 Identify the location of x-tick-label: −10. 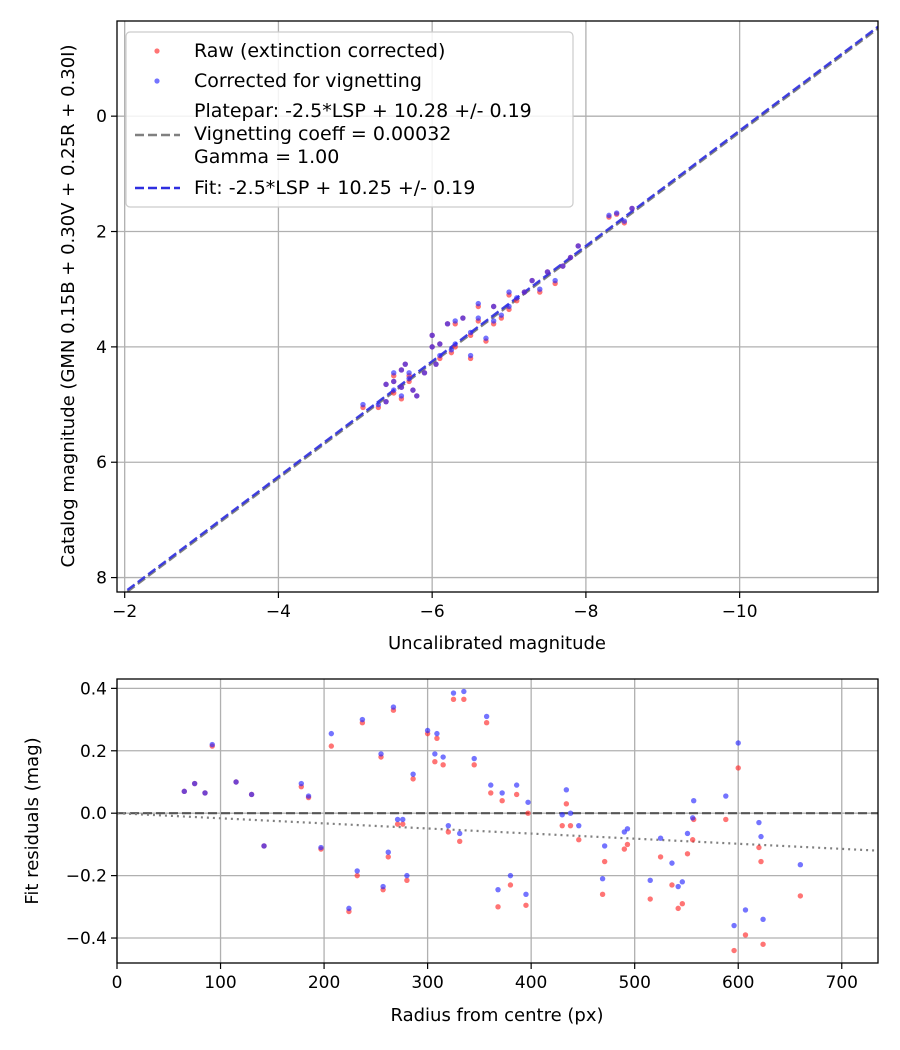
(740, 612).